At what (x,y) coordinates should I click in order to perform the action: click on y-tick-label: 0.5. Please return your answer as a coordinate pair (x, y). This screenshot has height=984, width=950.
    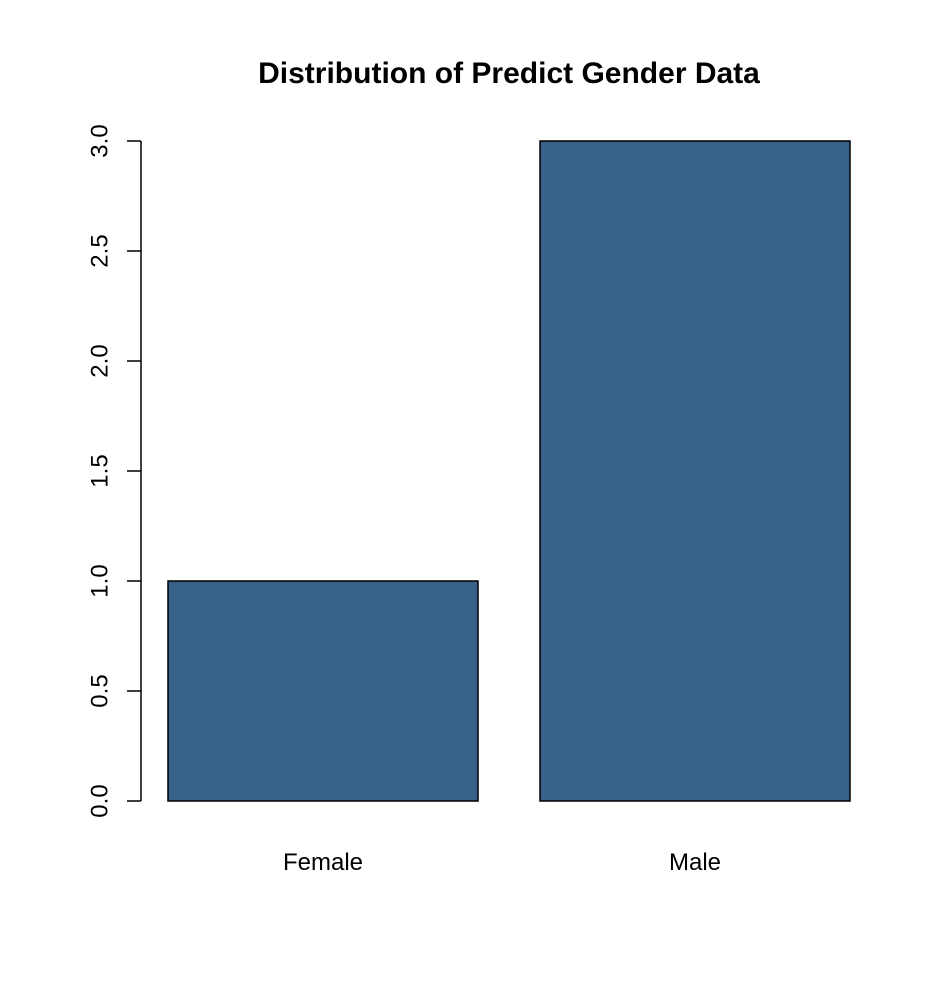
    Looking at the image, I should click on (100, 690).